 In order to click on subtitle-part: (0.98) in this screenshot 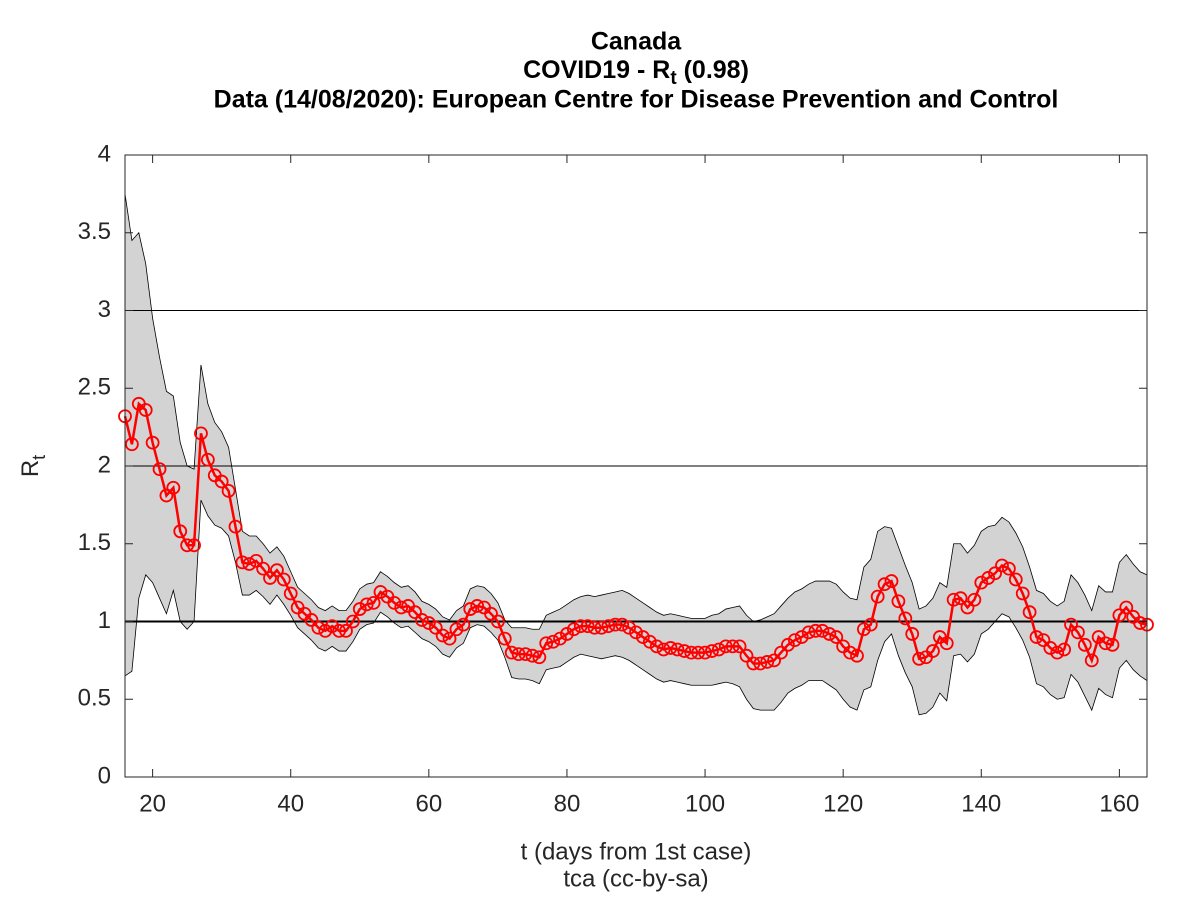, I will do `click(713, 70)`.